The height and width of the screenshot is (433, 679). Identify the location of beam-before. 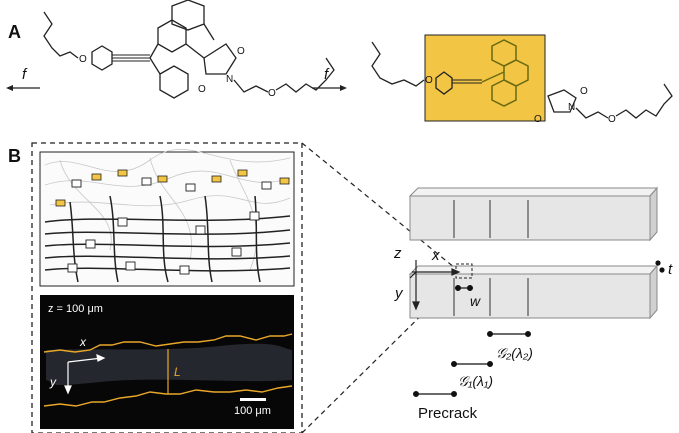
(533, 214).